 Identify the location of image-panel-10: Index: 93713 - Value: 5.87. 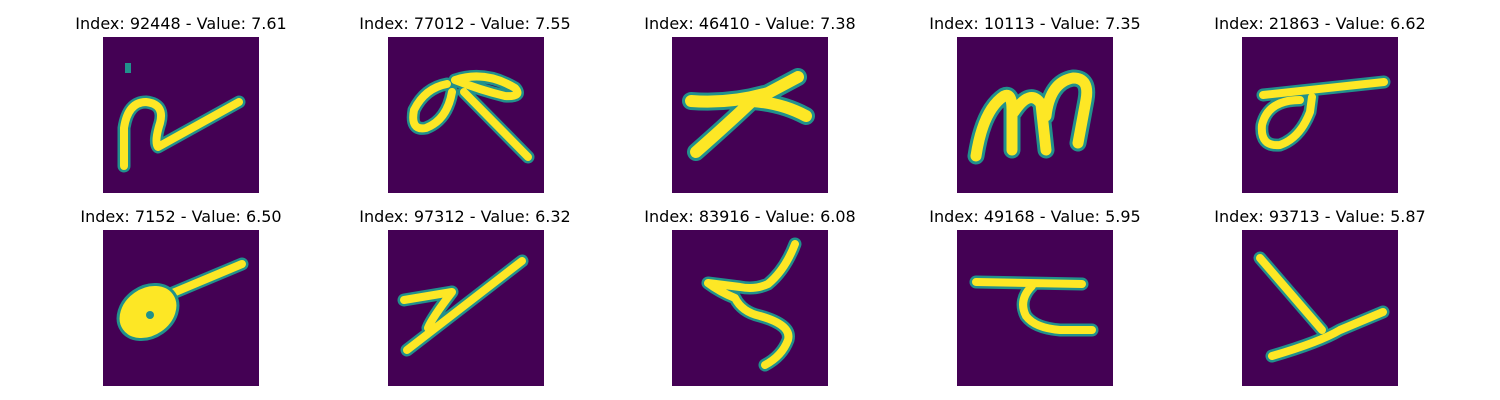
(1320, 296).